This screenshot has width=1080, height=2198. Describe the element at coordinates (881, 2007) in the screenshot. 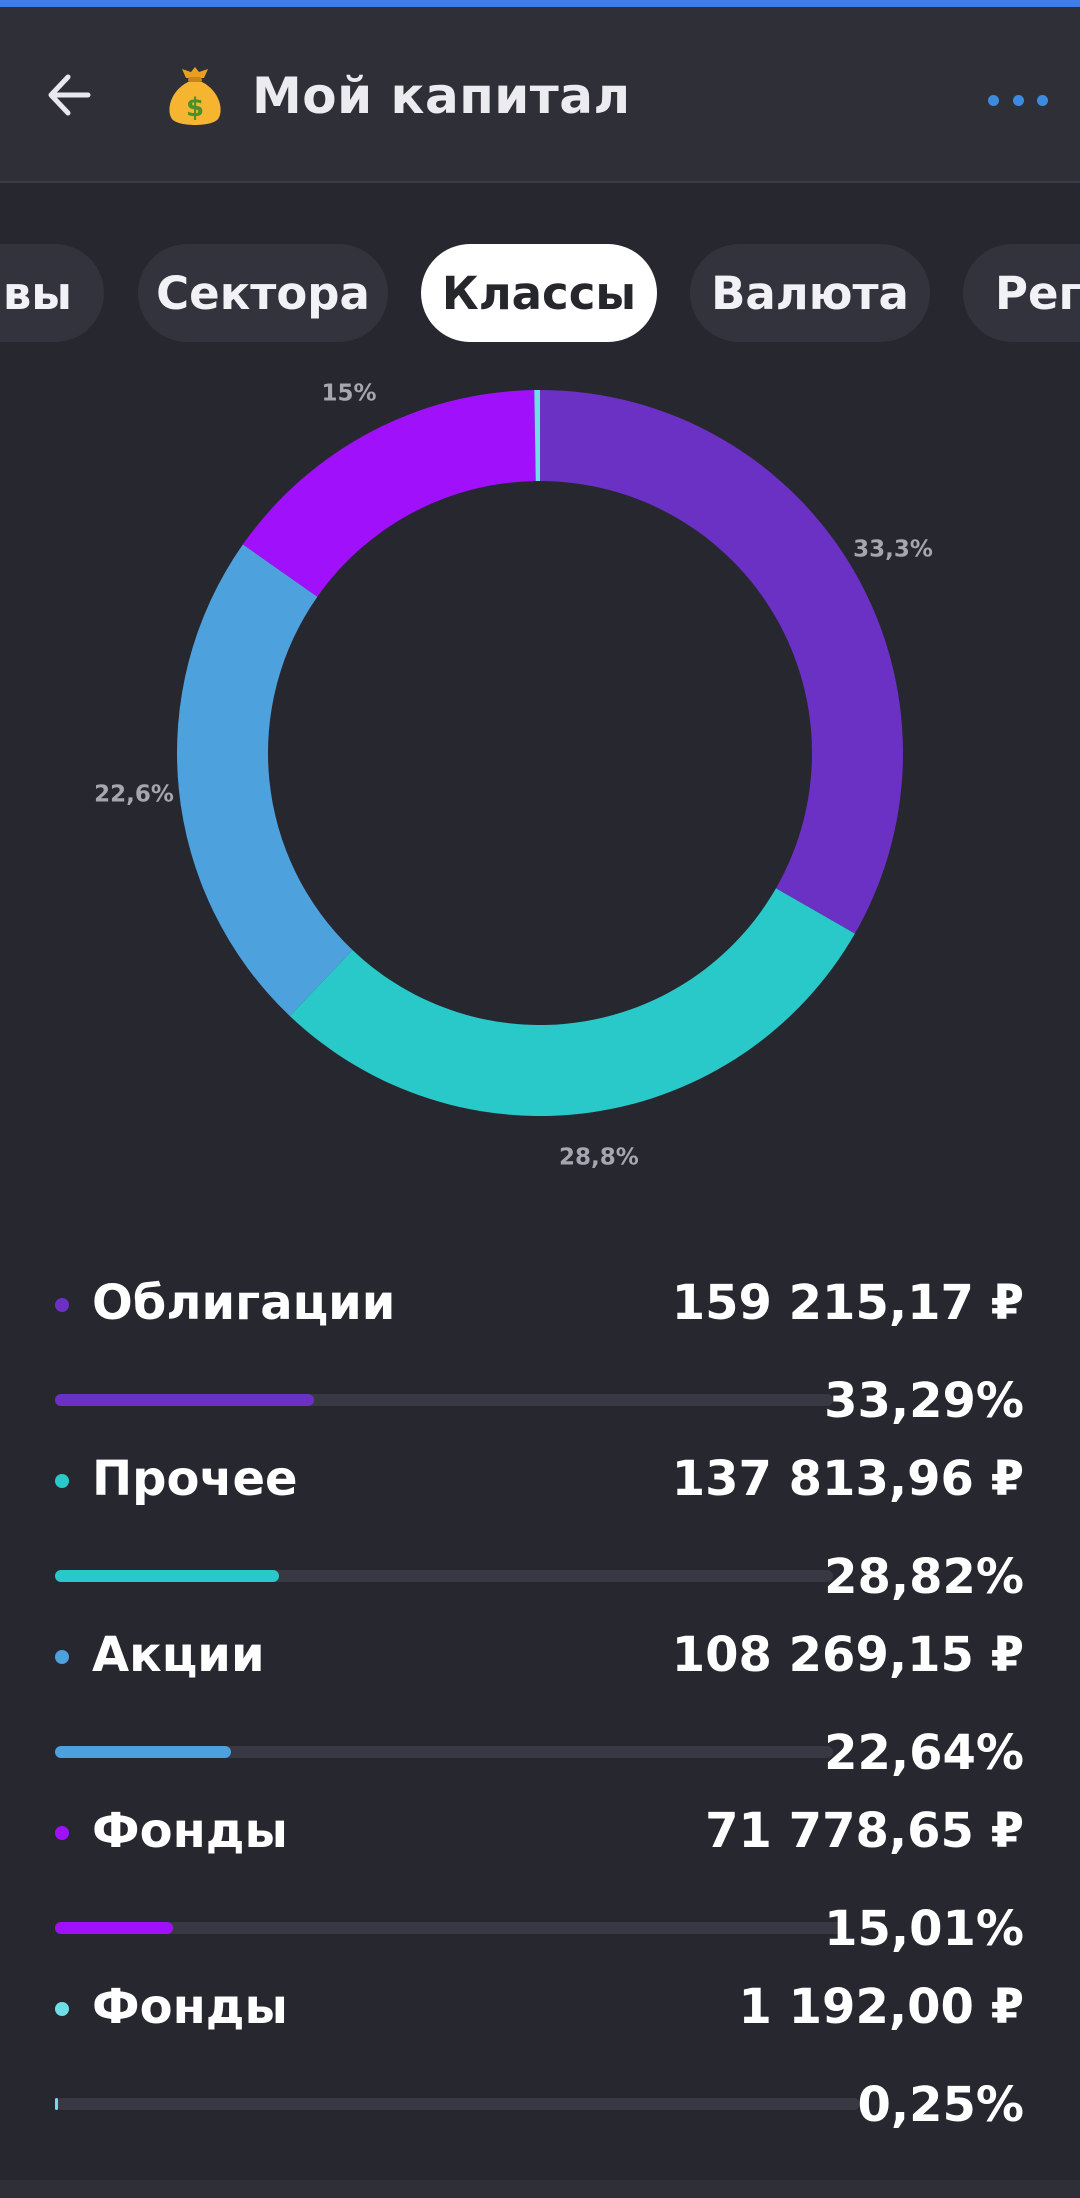

I see `legend-amount: 1 192,00 ₽` at that location.